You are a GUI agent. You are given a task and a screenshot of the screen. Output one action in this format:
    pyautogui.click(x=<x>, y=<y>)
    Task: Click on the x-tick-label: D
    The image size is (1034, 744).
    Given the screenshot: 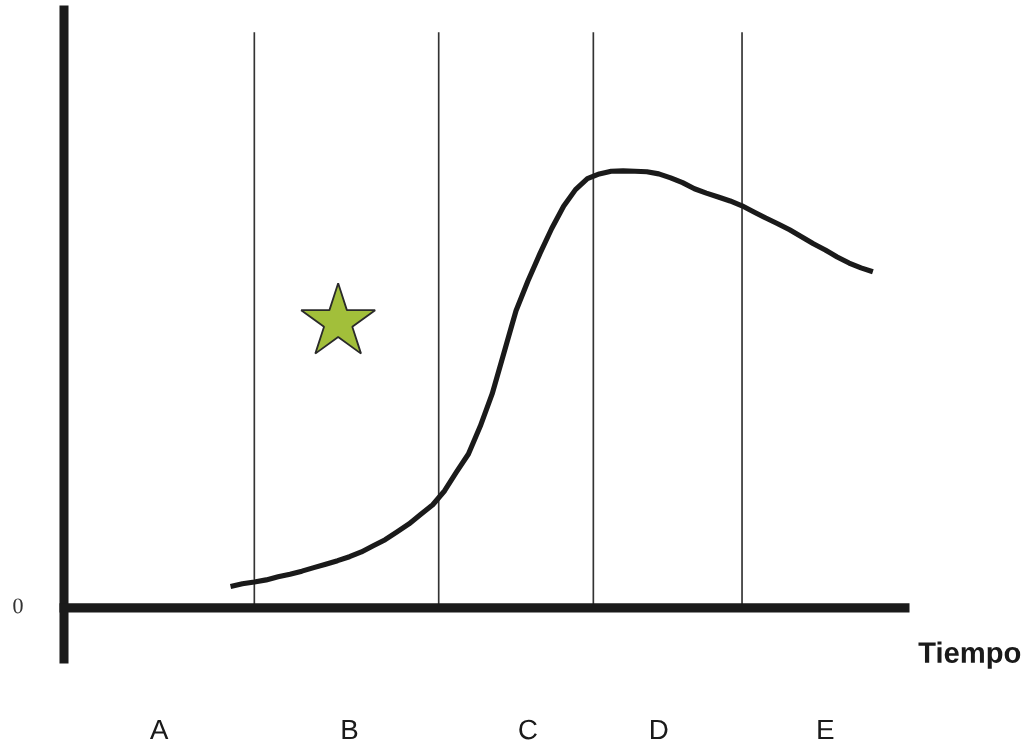 What is the action you would take?
    pyautogui.click(x=659, y=730)
    